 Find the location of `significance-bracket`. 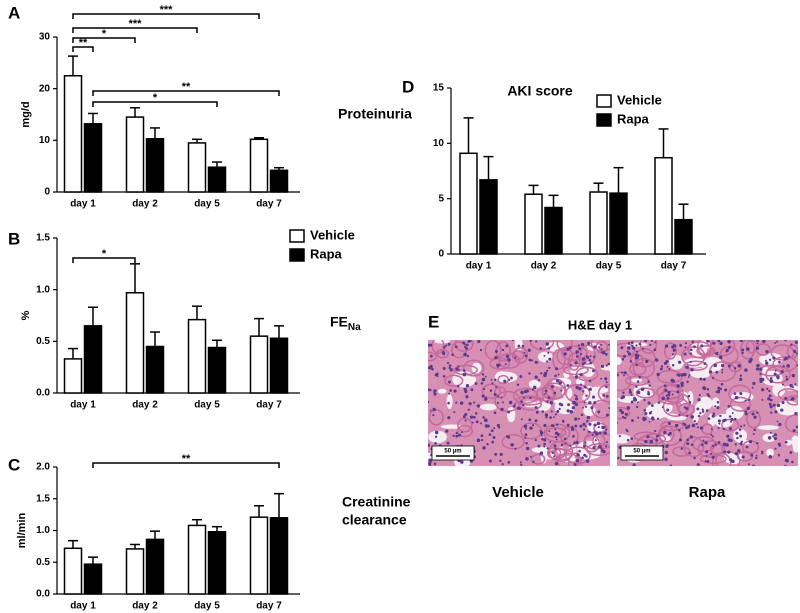

significance-bracket is located at coordinates (83, 49).